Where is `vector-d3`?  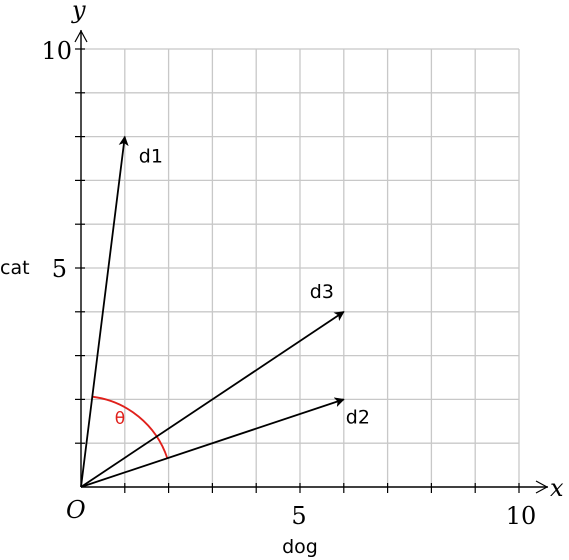 vector-d3 is located at coordinates (212, 399).